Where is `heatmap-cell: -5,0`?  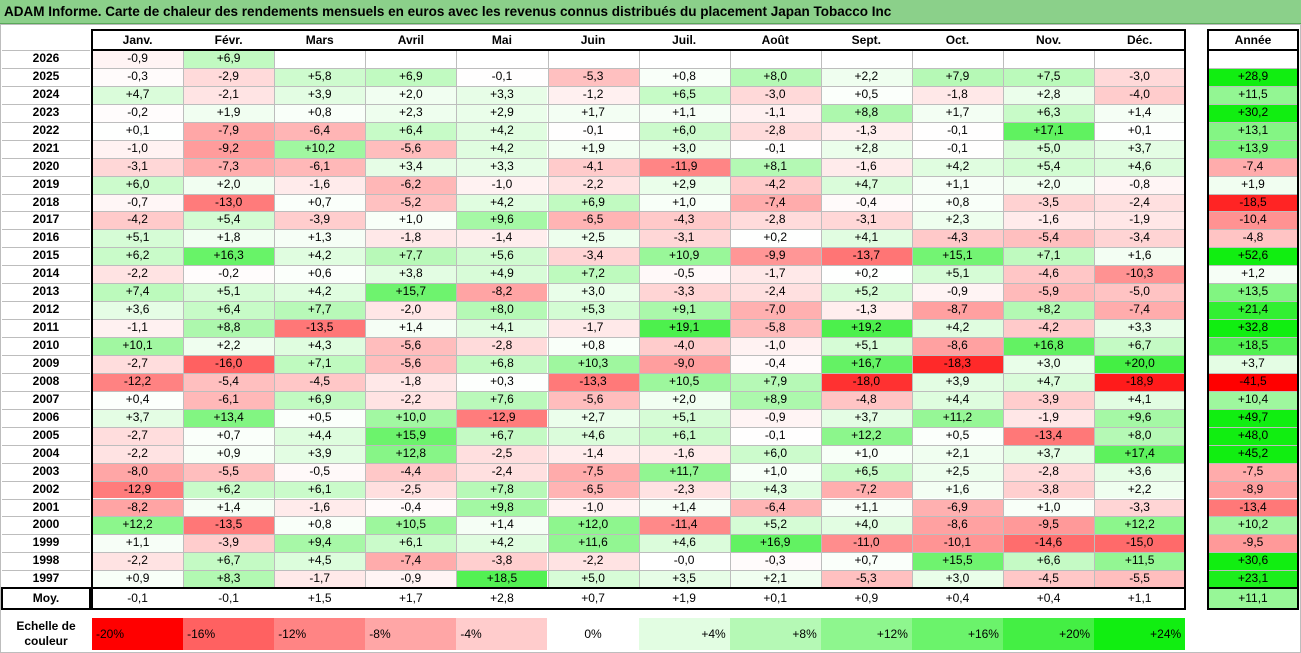
heatmap-cell: -5,0 is located at coordinates (1140, 292).